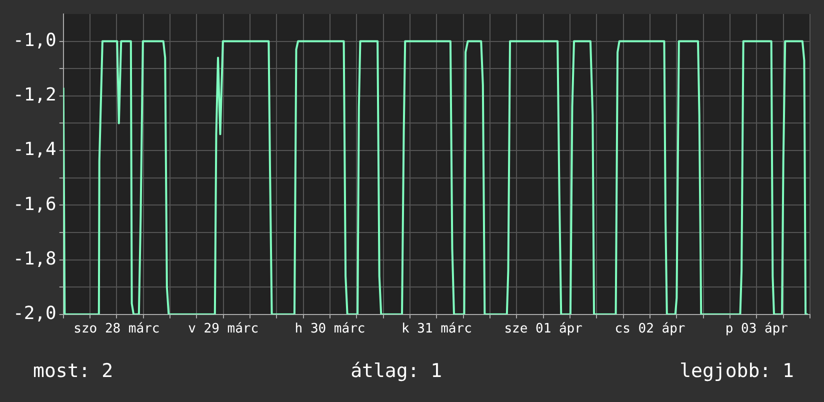  Describe the element at coordinates (34, 40) in the screenshot. I see `y-tick-label: -1,0` at that location.